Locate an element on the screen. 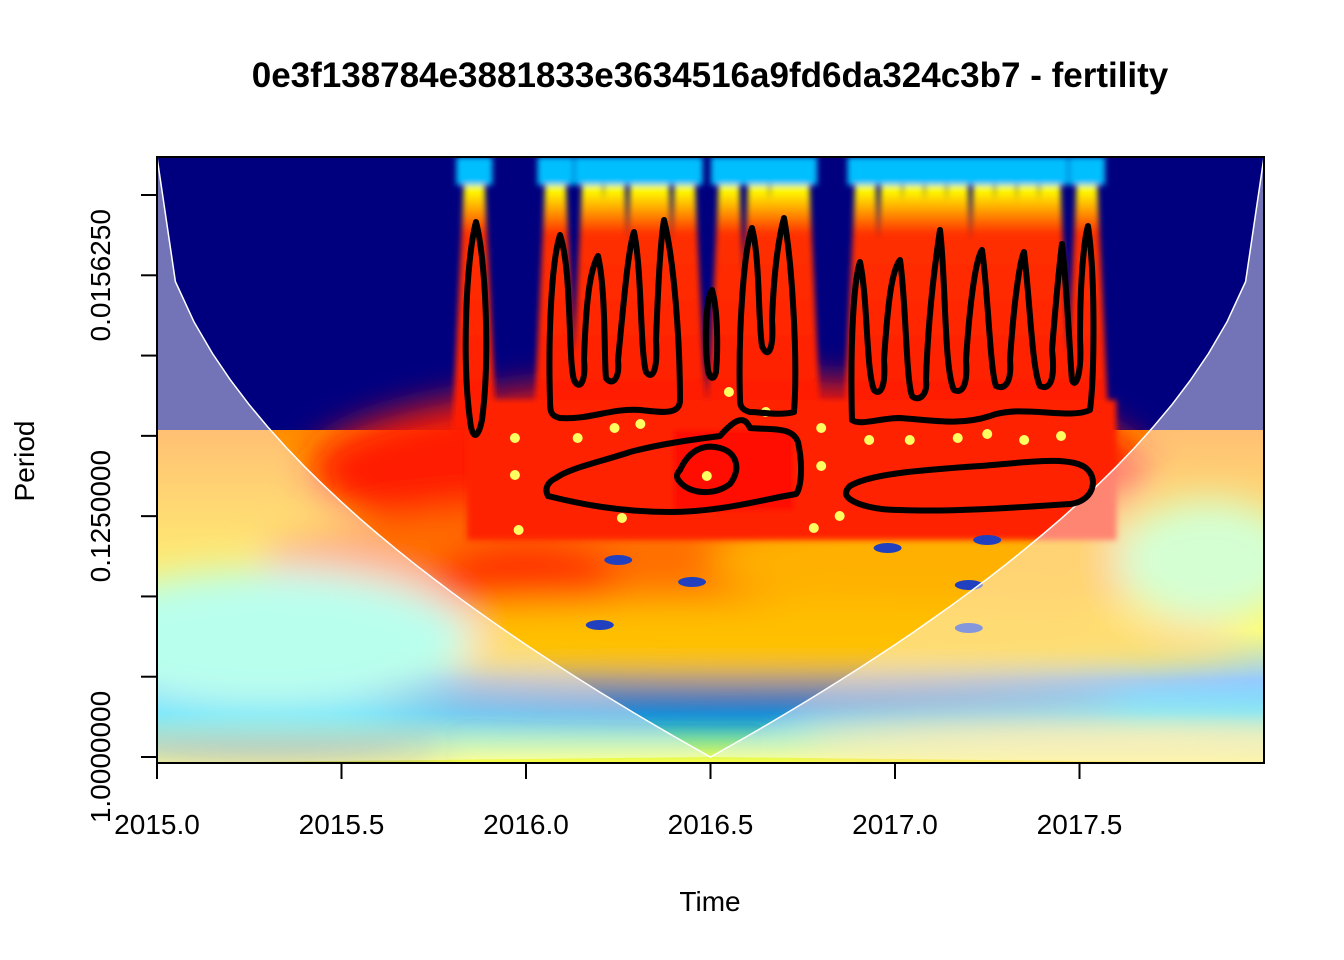 The width and height of the screenshot is (1344, 960). y-axis: 0.0156250 0.1250000 1.0000000 is located at coordinates (121, 508).